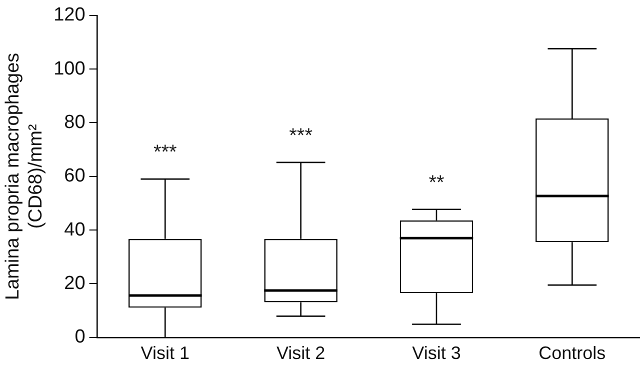  Describe the element at coordinates (75, 176) in the screenshot. I see `y-tick-label: 60` at that location.